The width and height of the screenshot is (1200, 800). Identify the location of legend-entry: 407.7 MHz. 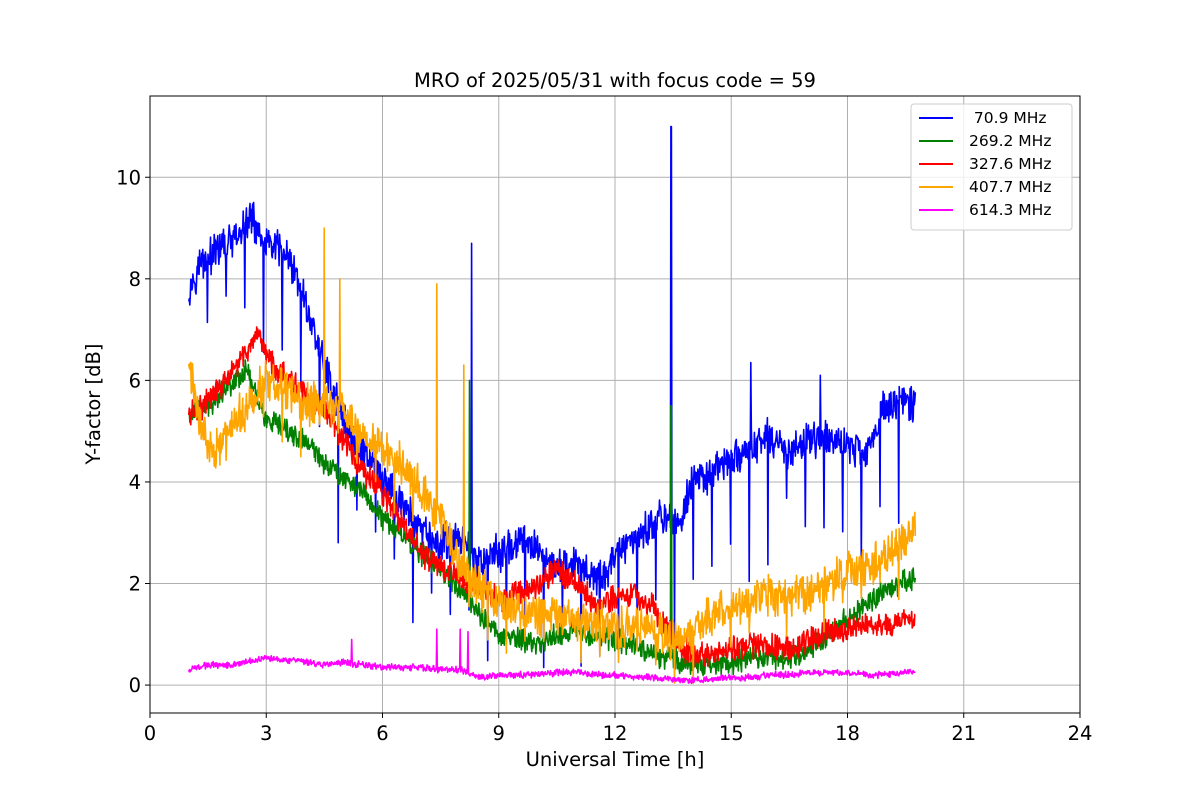
(1010, 187).